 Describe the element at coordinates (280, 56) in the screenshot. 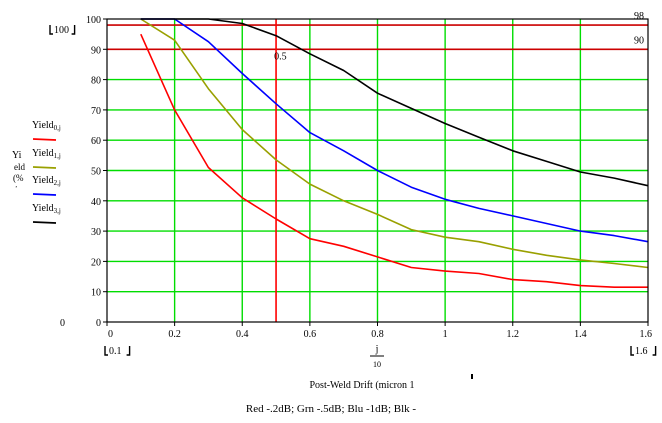

I see `vline-label: 0.5` at that location.